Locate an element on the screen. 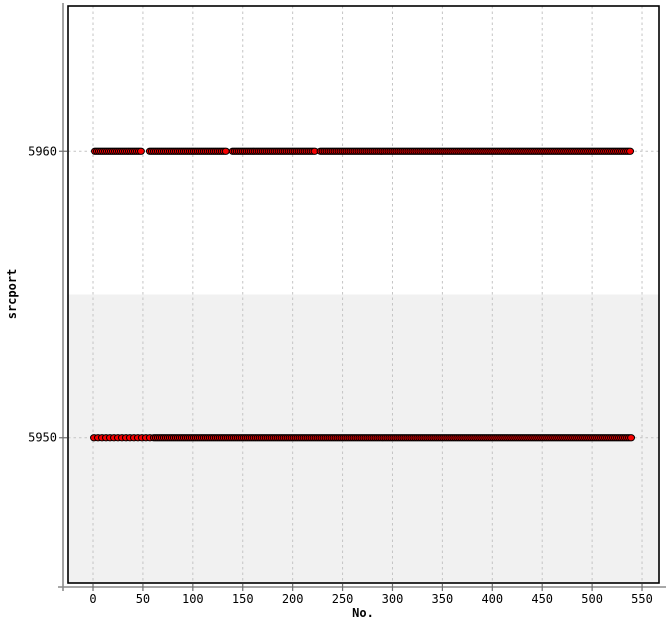 The height and width of the screenshot is (626, 672). y-axis-title: srcport is located at coordinates (12, 294).